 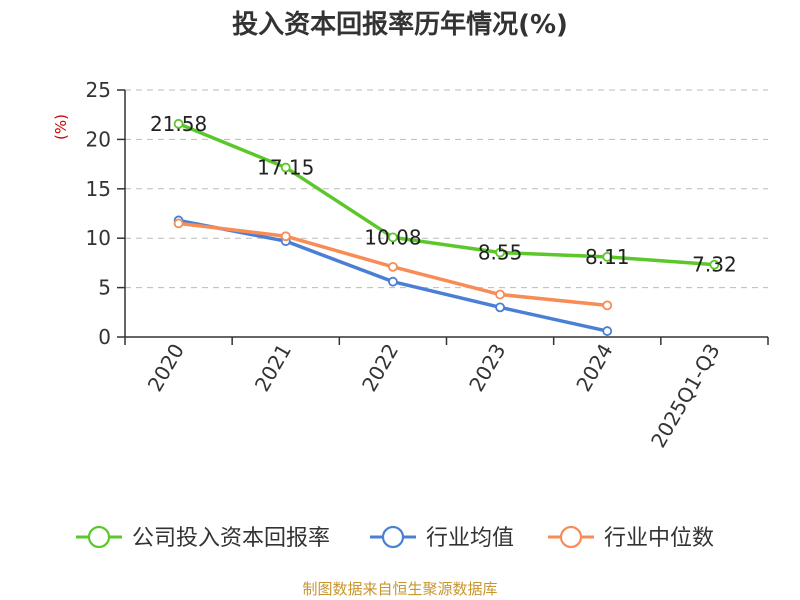 I want to click on data-label: 17.15, so click(x=285, y=168).